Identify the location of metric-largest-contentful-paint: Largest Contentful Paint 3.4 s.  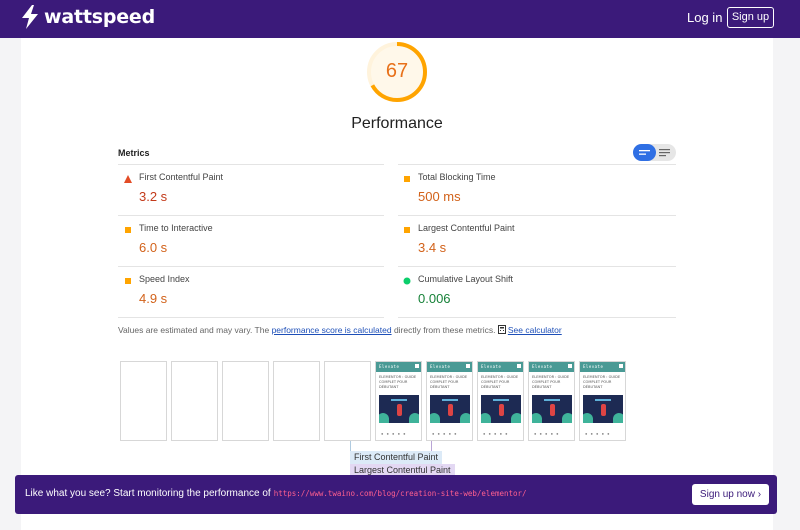
(535, 243).